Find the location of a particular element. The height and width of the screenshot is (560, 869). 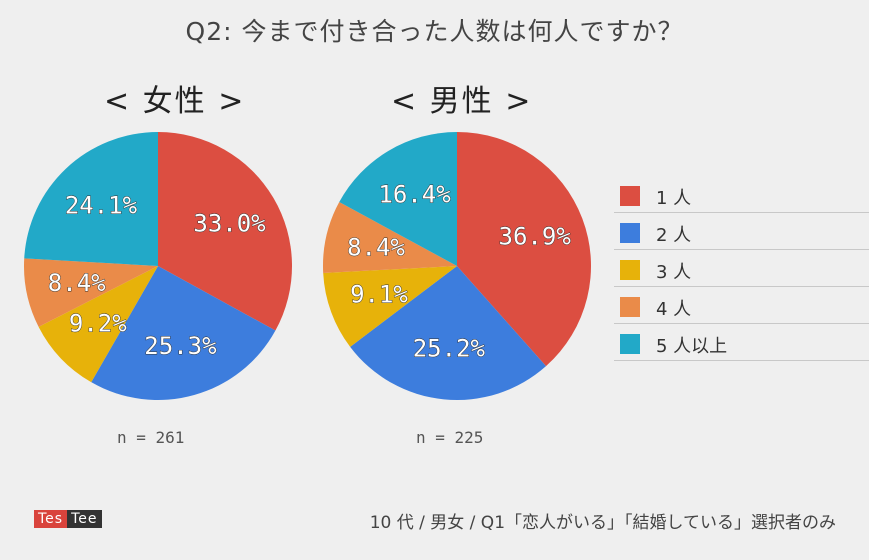

female-sample-size: n = 261 is located at coordinates (151, 437).